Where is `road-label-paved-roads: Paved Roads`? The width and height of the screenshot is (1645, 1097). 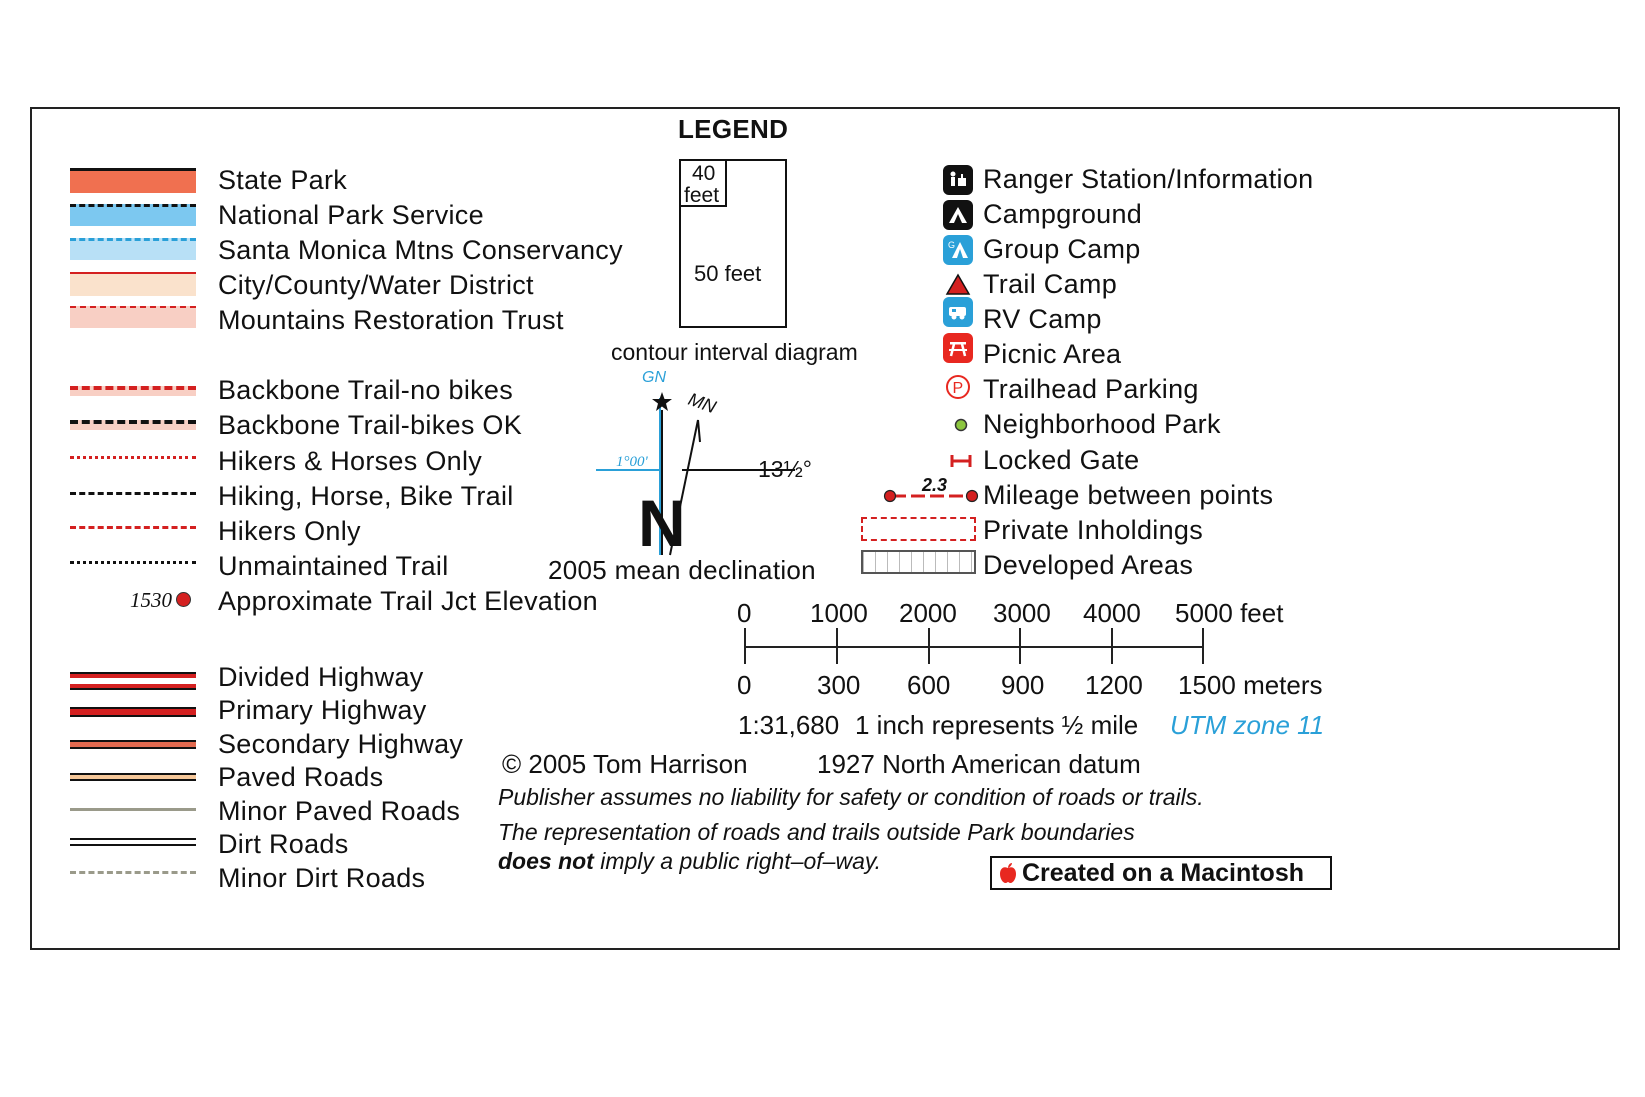 road-label-paved-roads: Paved Roads is located at coordinates (301, 777).